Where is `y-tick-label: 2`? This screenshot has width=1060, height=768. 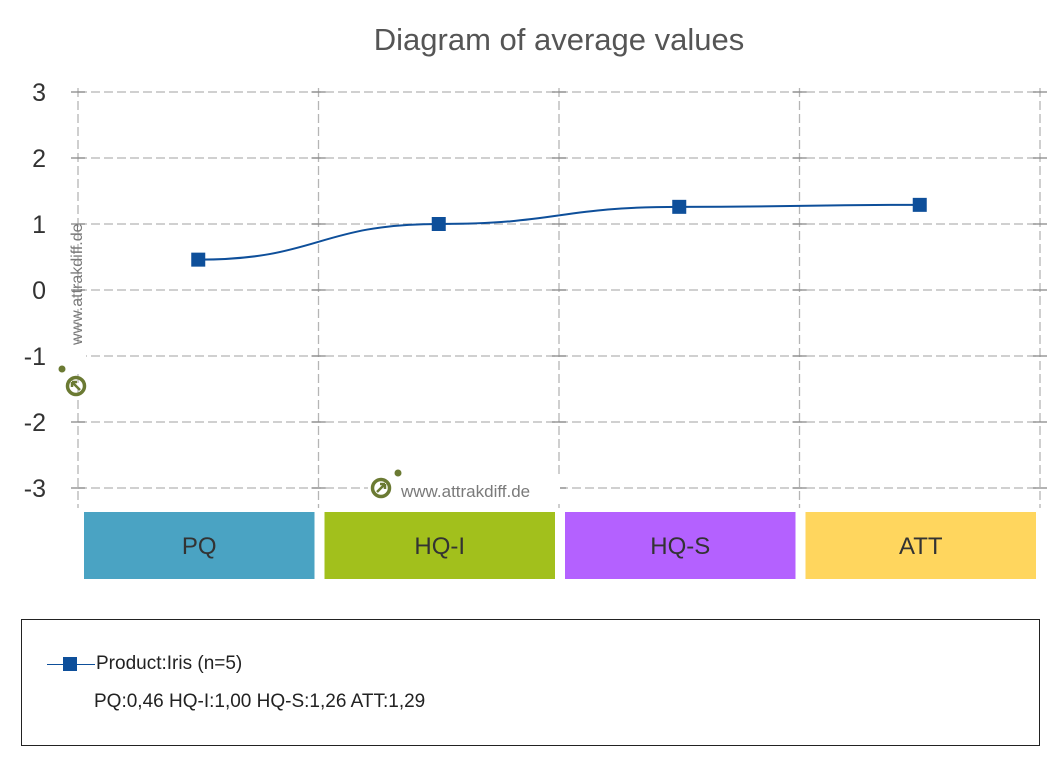 y-tick-label: 2 is located at coordinates (39, 159).